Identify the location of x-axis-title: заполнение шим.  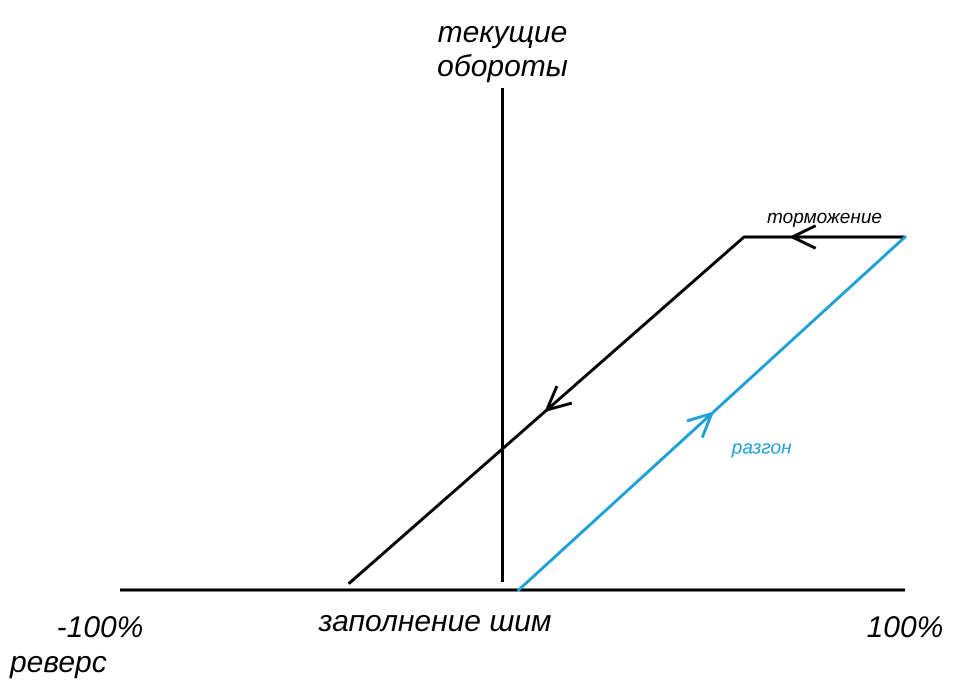
(435, 621).